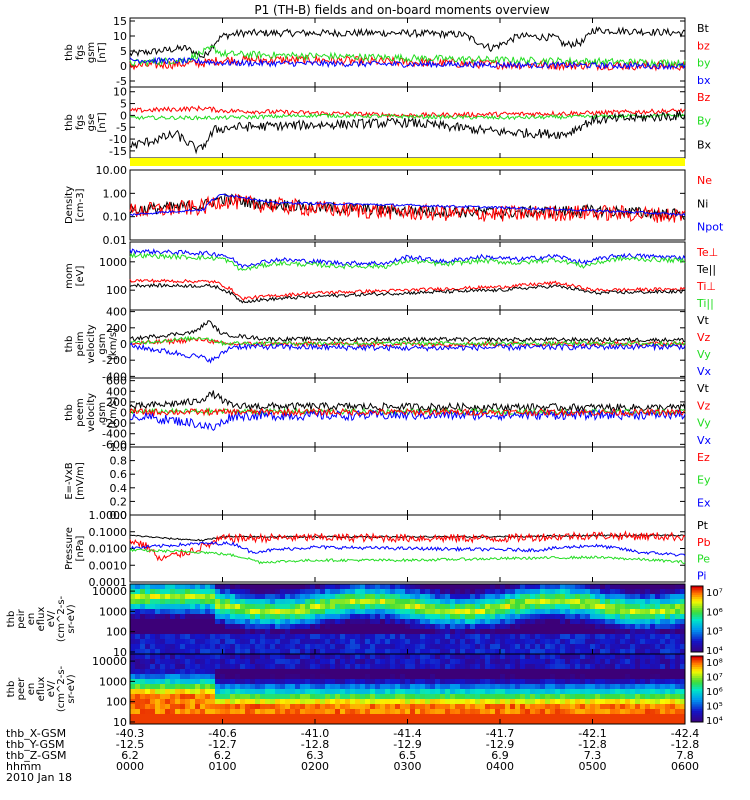 The image size is (750, 800). I want to click on y-axis-label: [eV], so click(80, 276).